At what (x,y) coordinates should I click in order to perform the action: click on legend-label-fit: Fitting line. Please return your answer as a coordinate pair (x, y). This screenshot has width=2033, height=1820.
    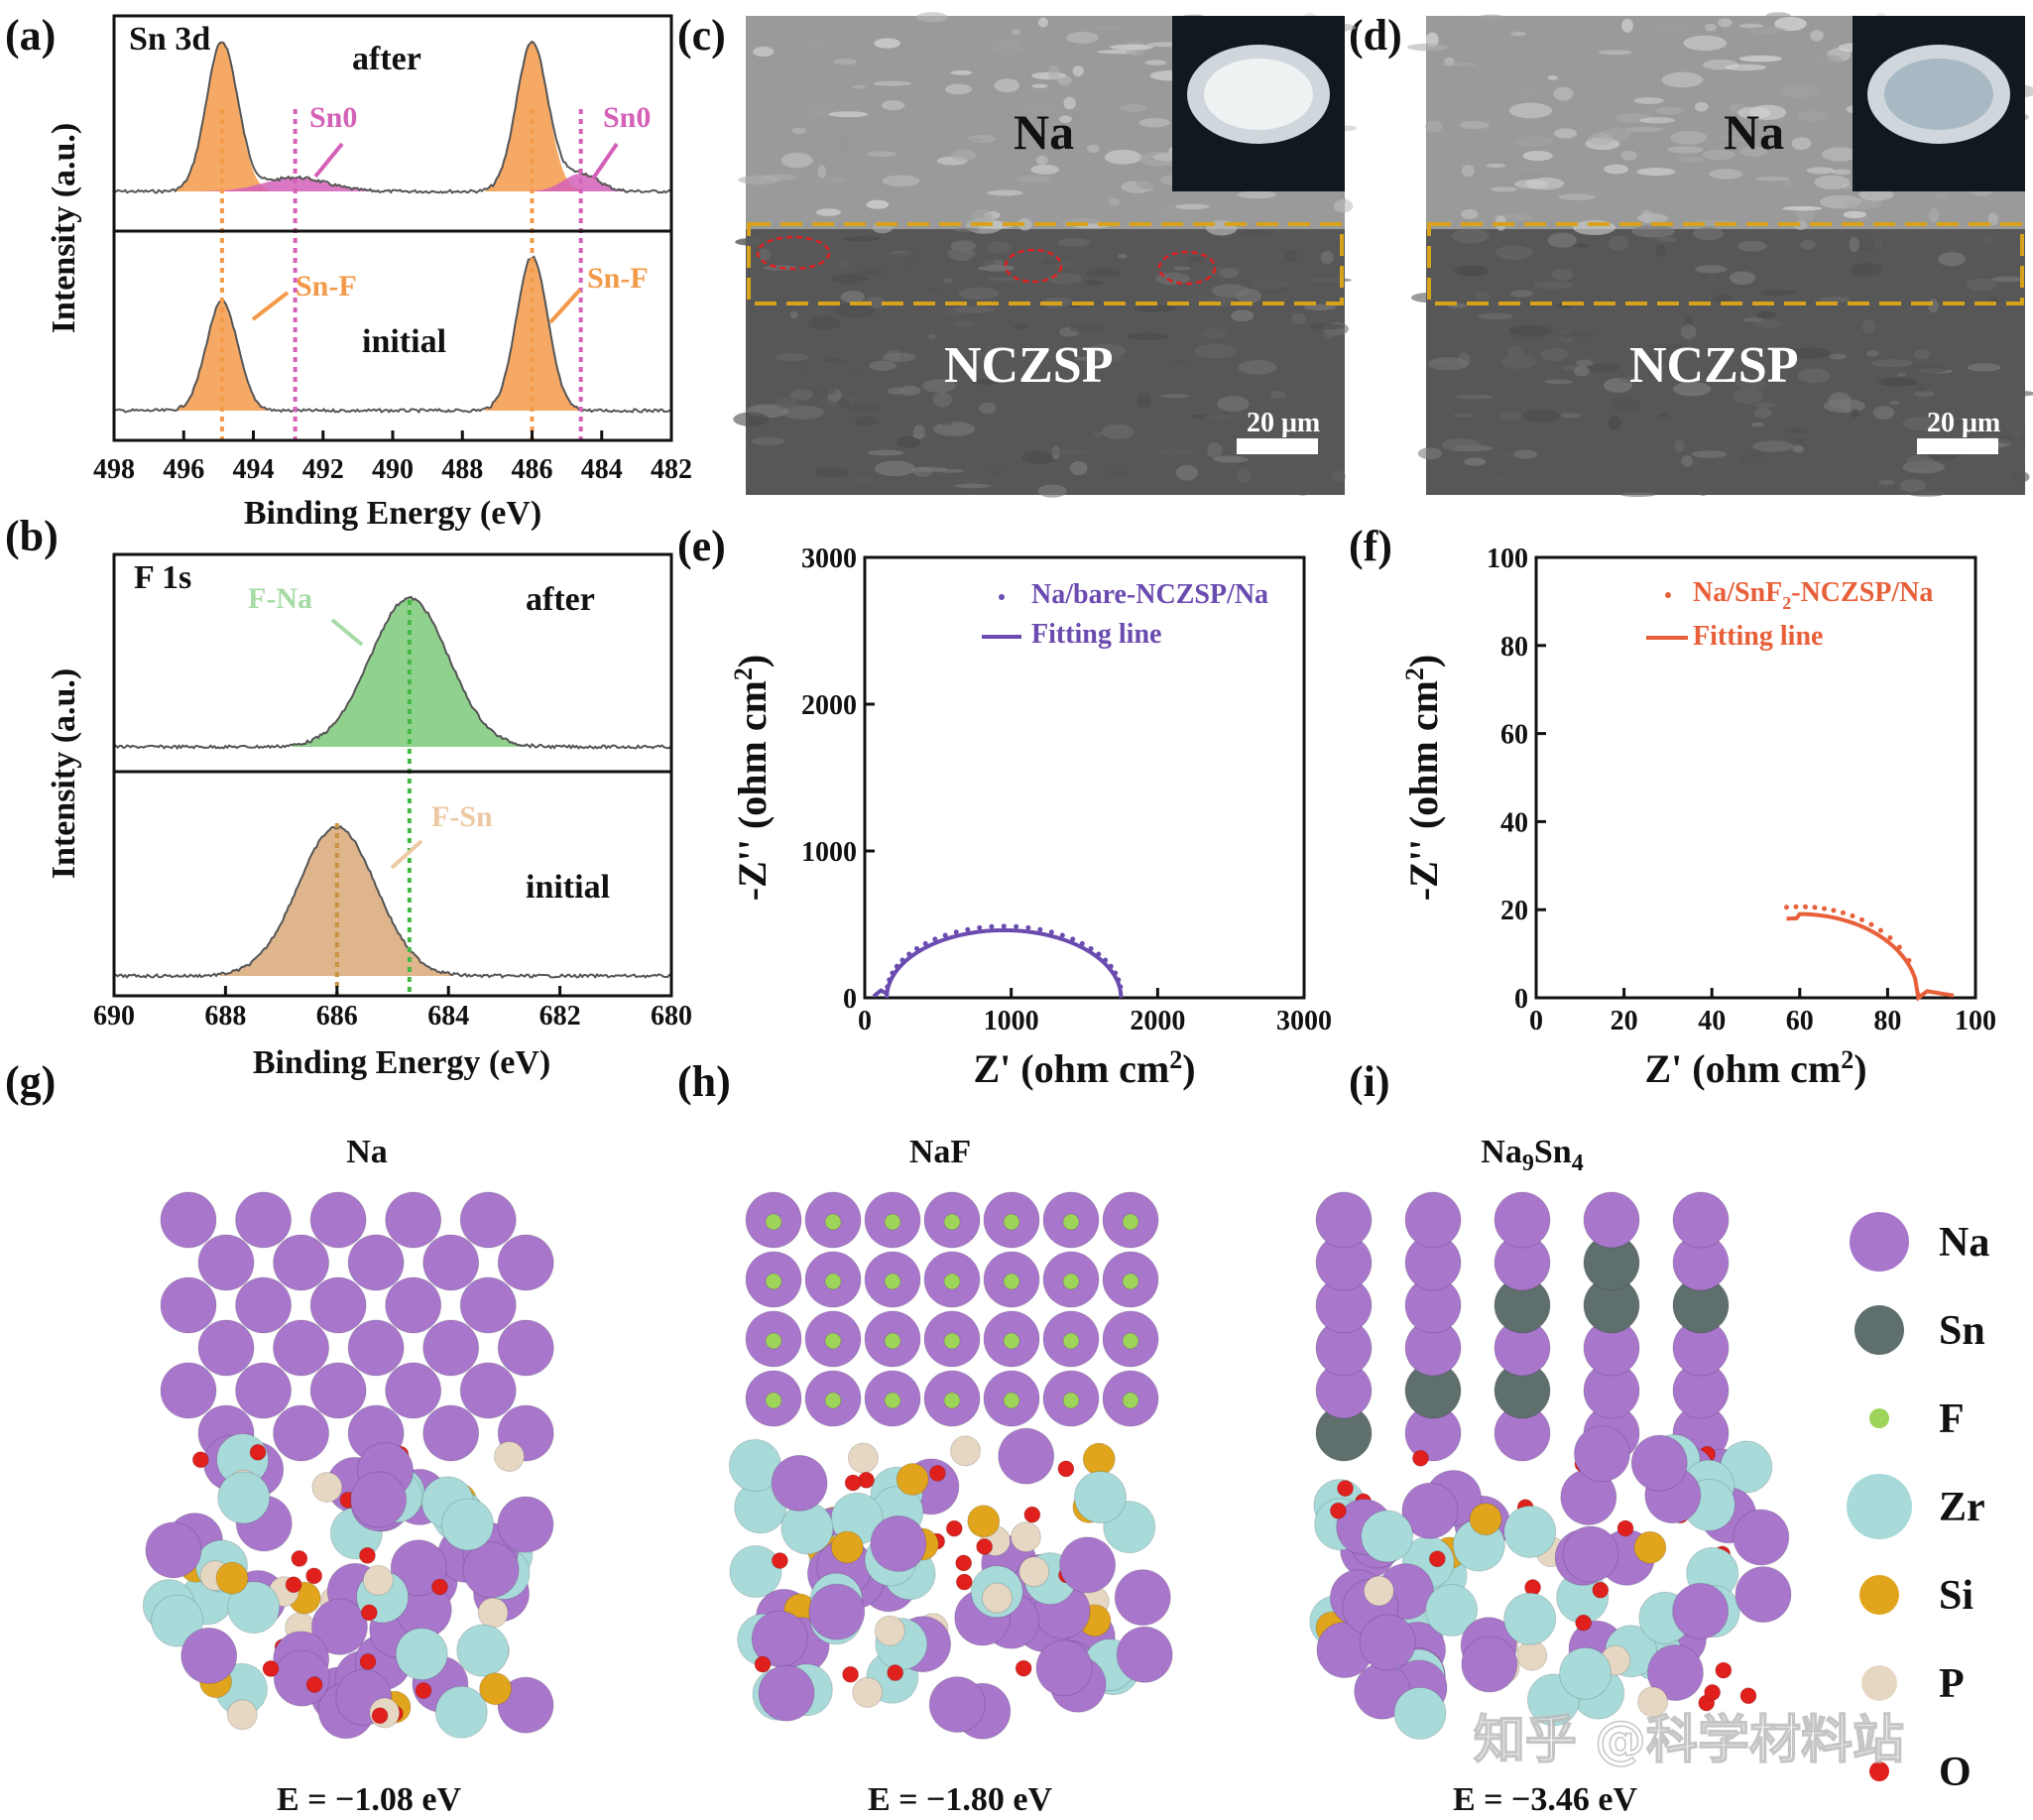
    Looking at the image, I should click on (1758, 636).